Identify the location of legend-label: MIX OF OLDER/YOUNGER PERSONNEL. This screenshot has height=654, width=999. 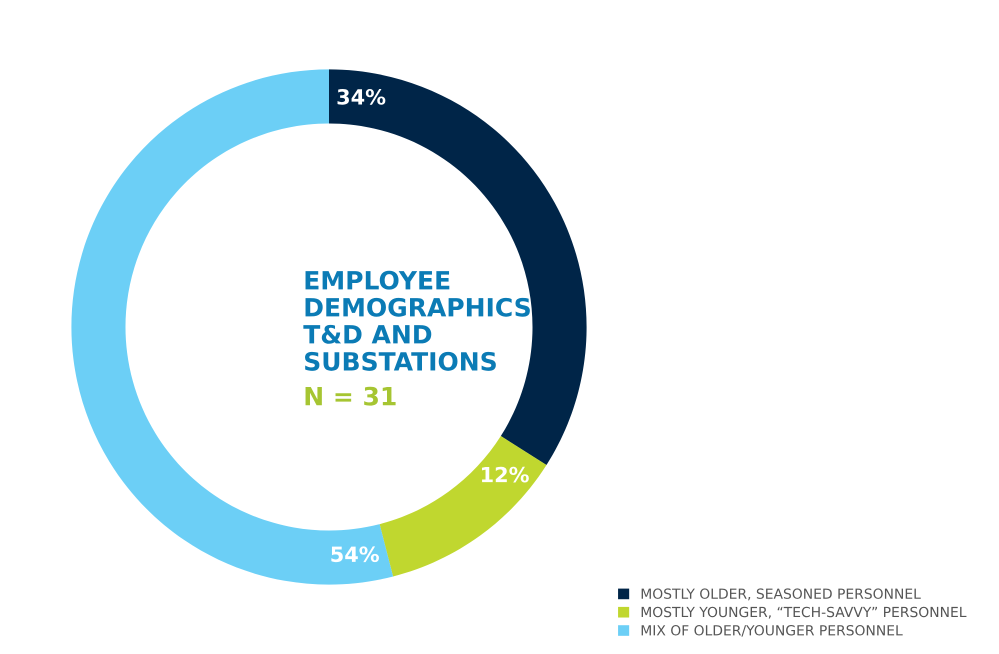
(772, 631).